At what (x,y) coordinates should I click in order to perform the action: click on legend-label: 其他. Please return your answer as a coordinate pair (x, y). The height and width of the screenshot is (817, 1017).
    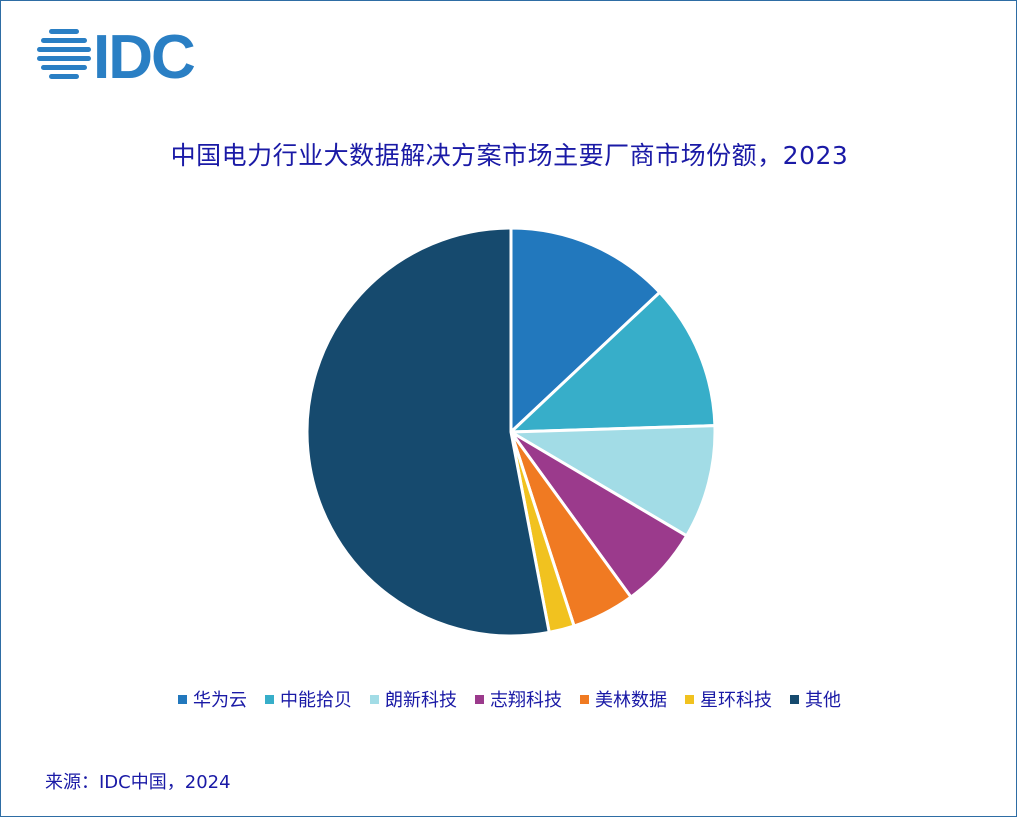
    Looking at the image, I should click on (823, 700).